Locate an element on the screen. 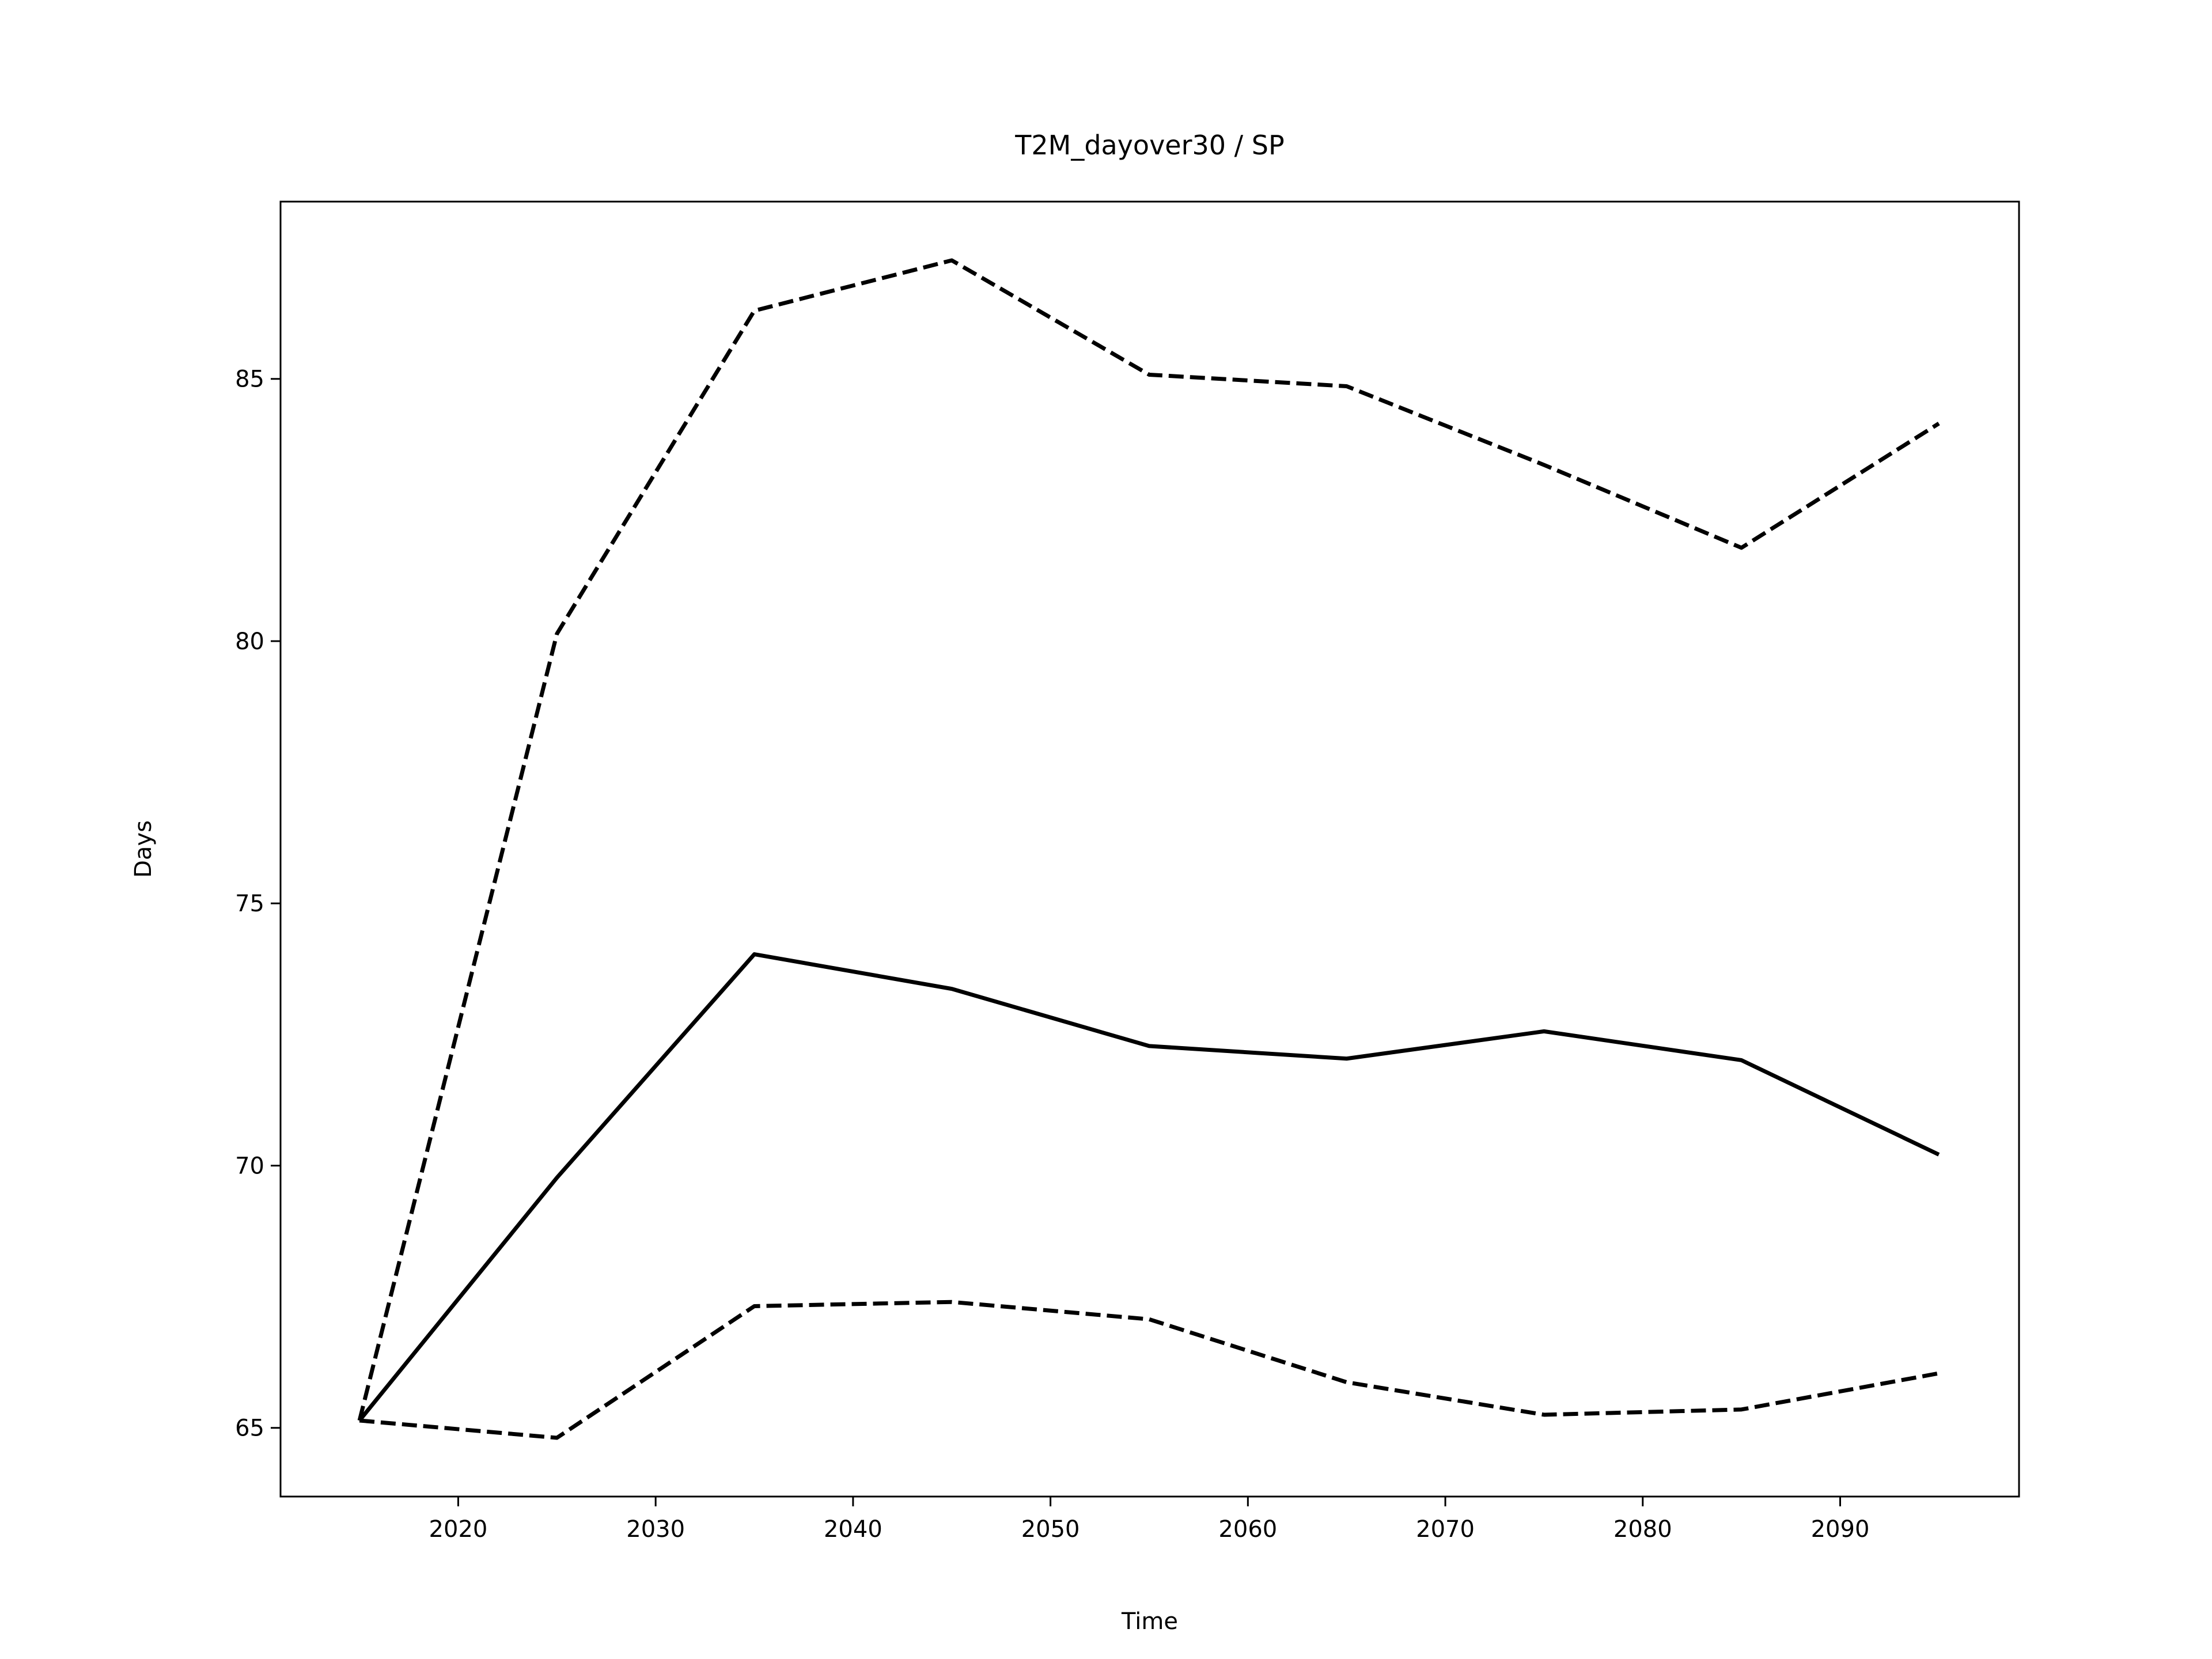  x-tick-label: 2080 is located at coordinates (1642, 1529).